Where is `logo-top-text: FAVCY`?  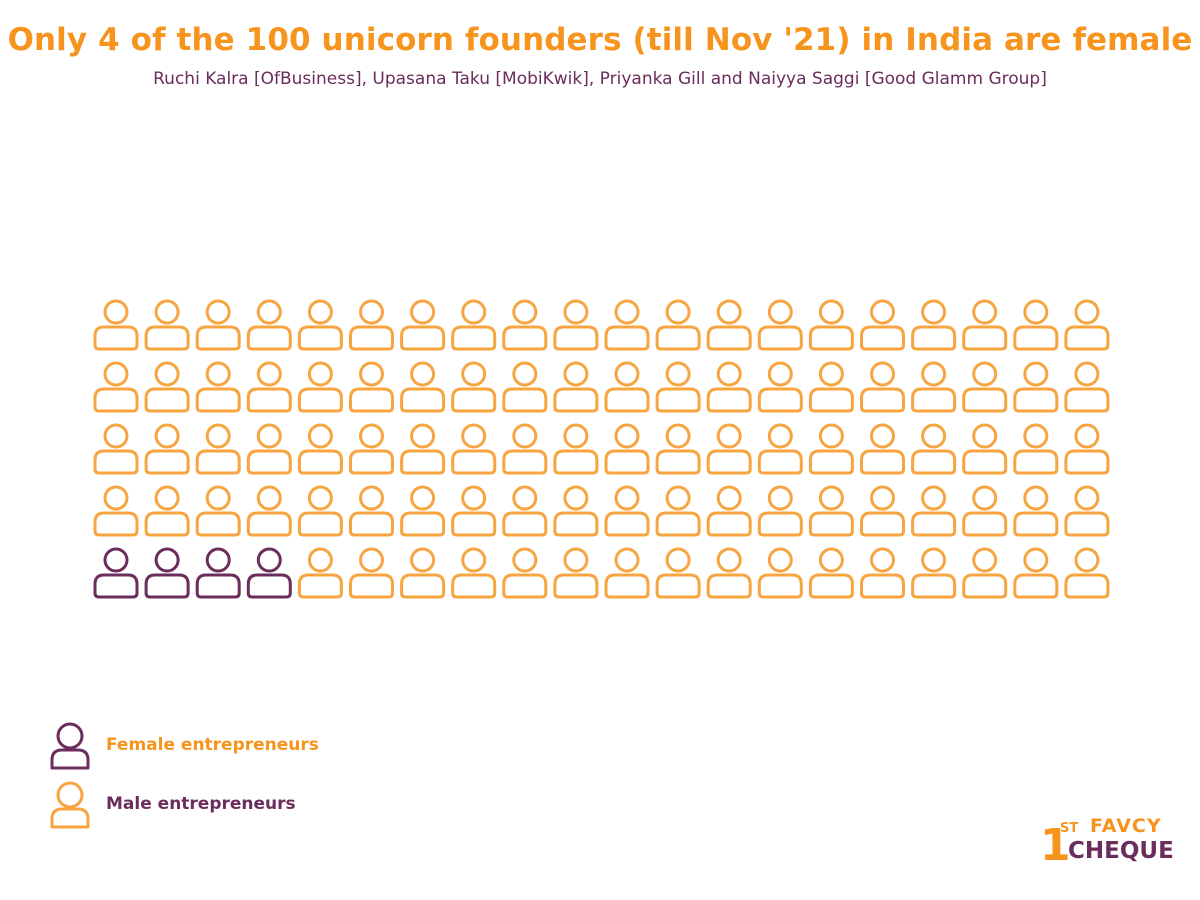 logo-top-text: FAVCY is located at coordinates (1126, 826).